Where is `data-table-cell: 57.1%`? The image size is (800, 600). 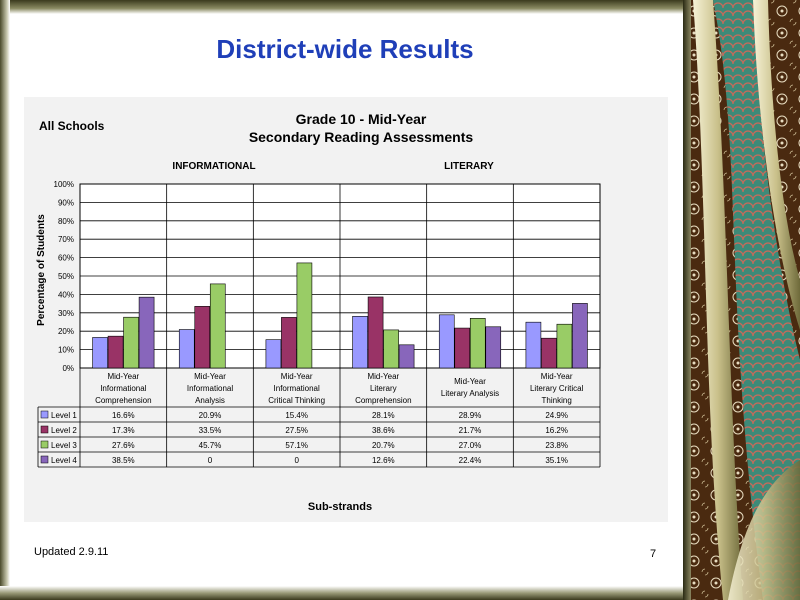 data-table-cell: 57.1% is located at coordinates (296, 445).